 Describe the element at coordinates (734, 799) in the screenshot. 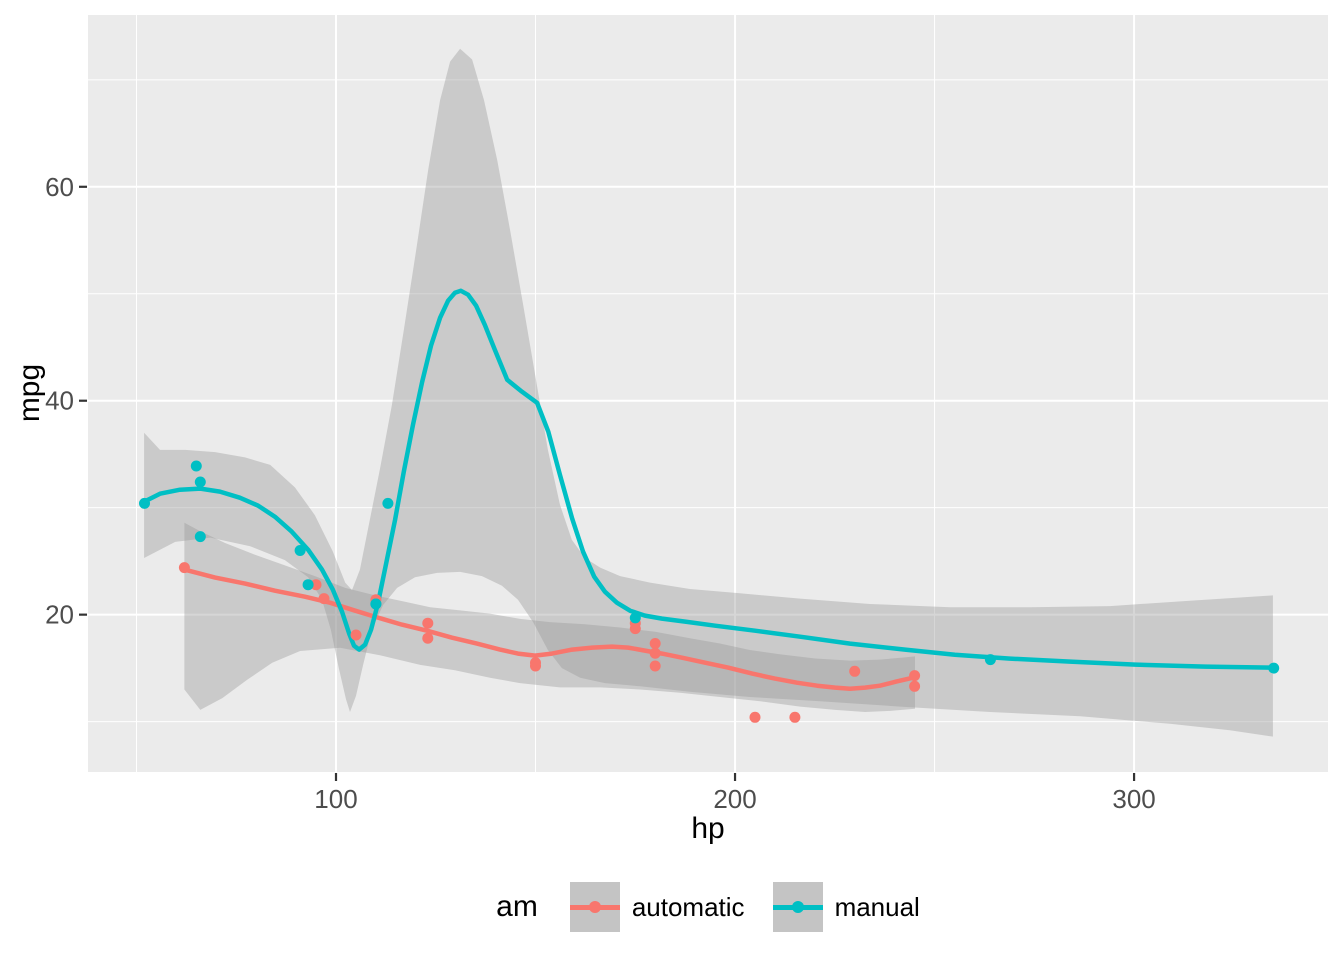

I see `x-tick-label: 200` at that location.